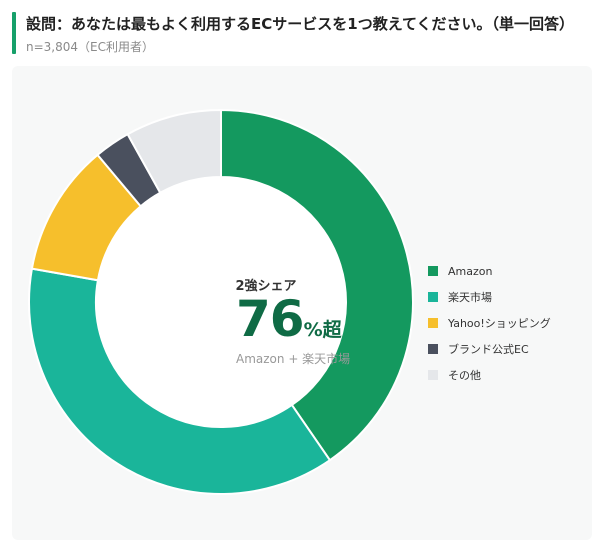 This screenshot has height=540, width=600. I want to click on legend-label-1: 楽天市場, so click(470, 297).